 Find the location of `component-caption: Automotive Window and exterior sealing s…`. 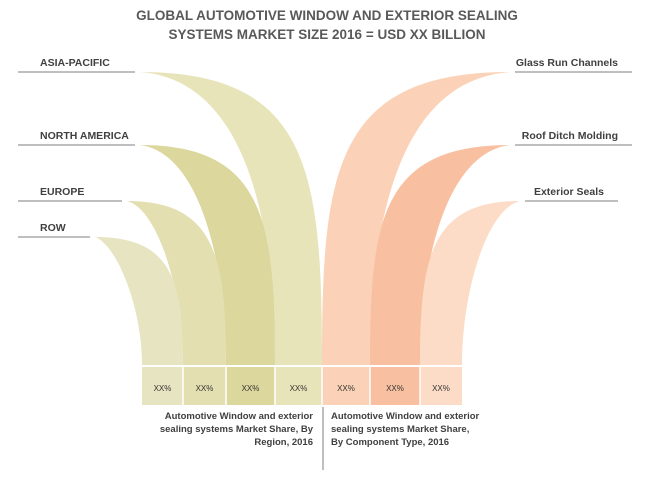

component-caption: Automotive Window and exterior sealing s… is located at coordinates (405, 429).